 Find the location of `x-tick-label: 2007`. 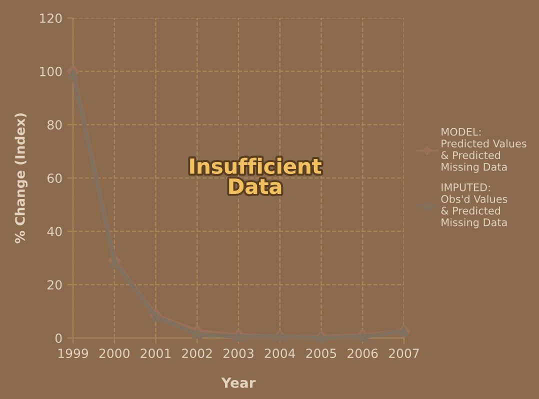

x-tick-label: 2007 is located at coordinates (404, 353).